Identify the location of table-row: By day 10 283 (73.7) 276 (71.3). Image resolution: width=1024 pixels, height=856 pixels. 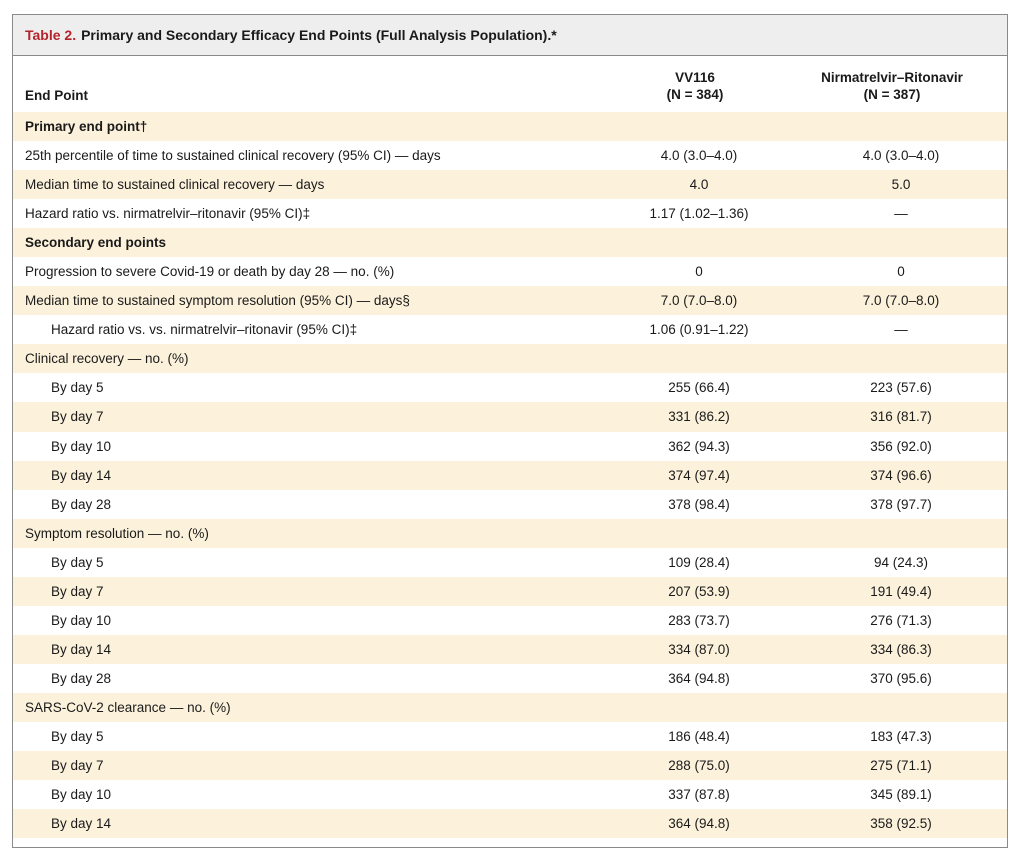
(510, 620).